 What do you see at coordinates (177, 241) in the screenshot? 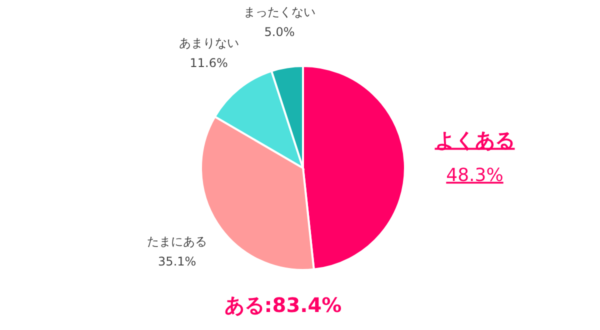
I see `slice-label: たまにある` at bounding box center [177, 241].